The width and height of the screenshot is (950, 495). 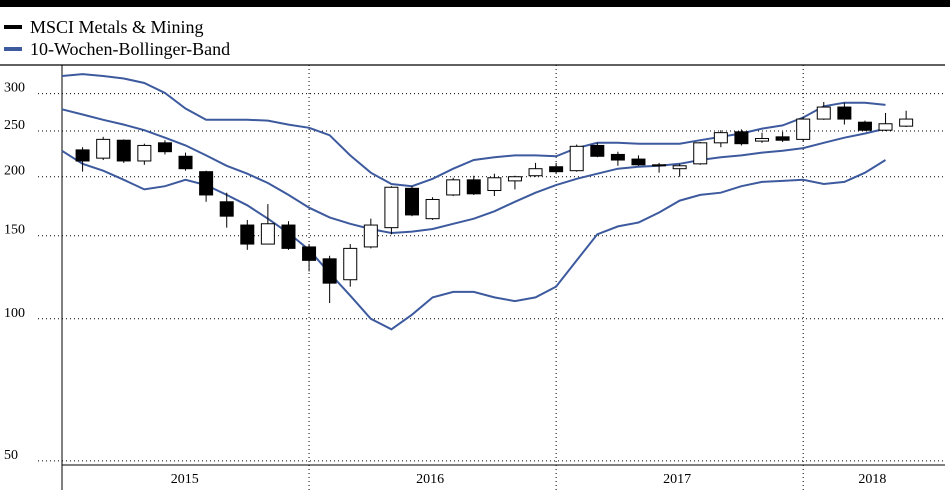 What do you see at coordinates (117, 27) in the screenshot?
I see `legend-label: MSCI Metals & Mining` at bounding box center [117, 27].